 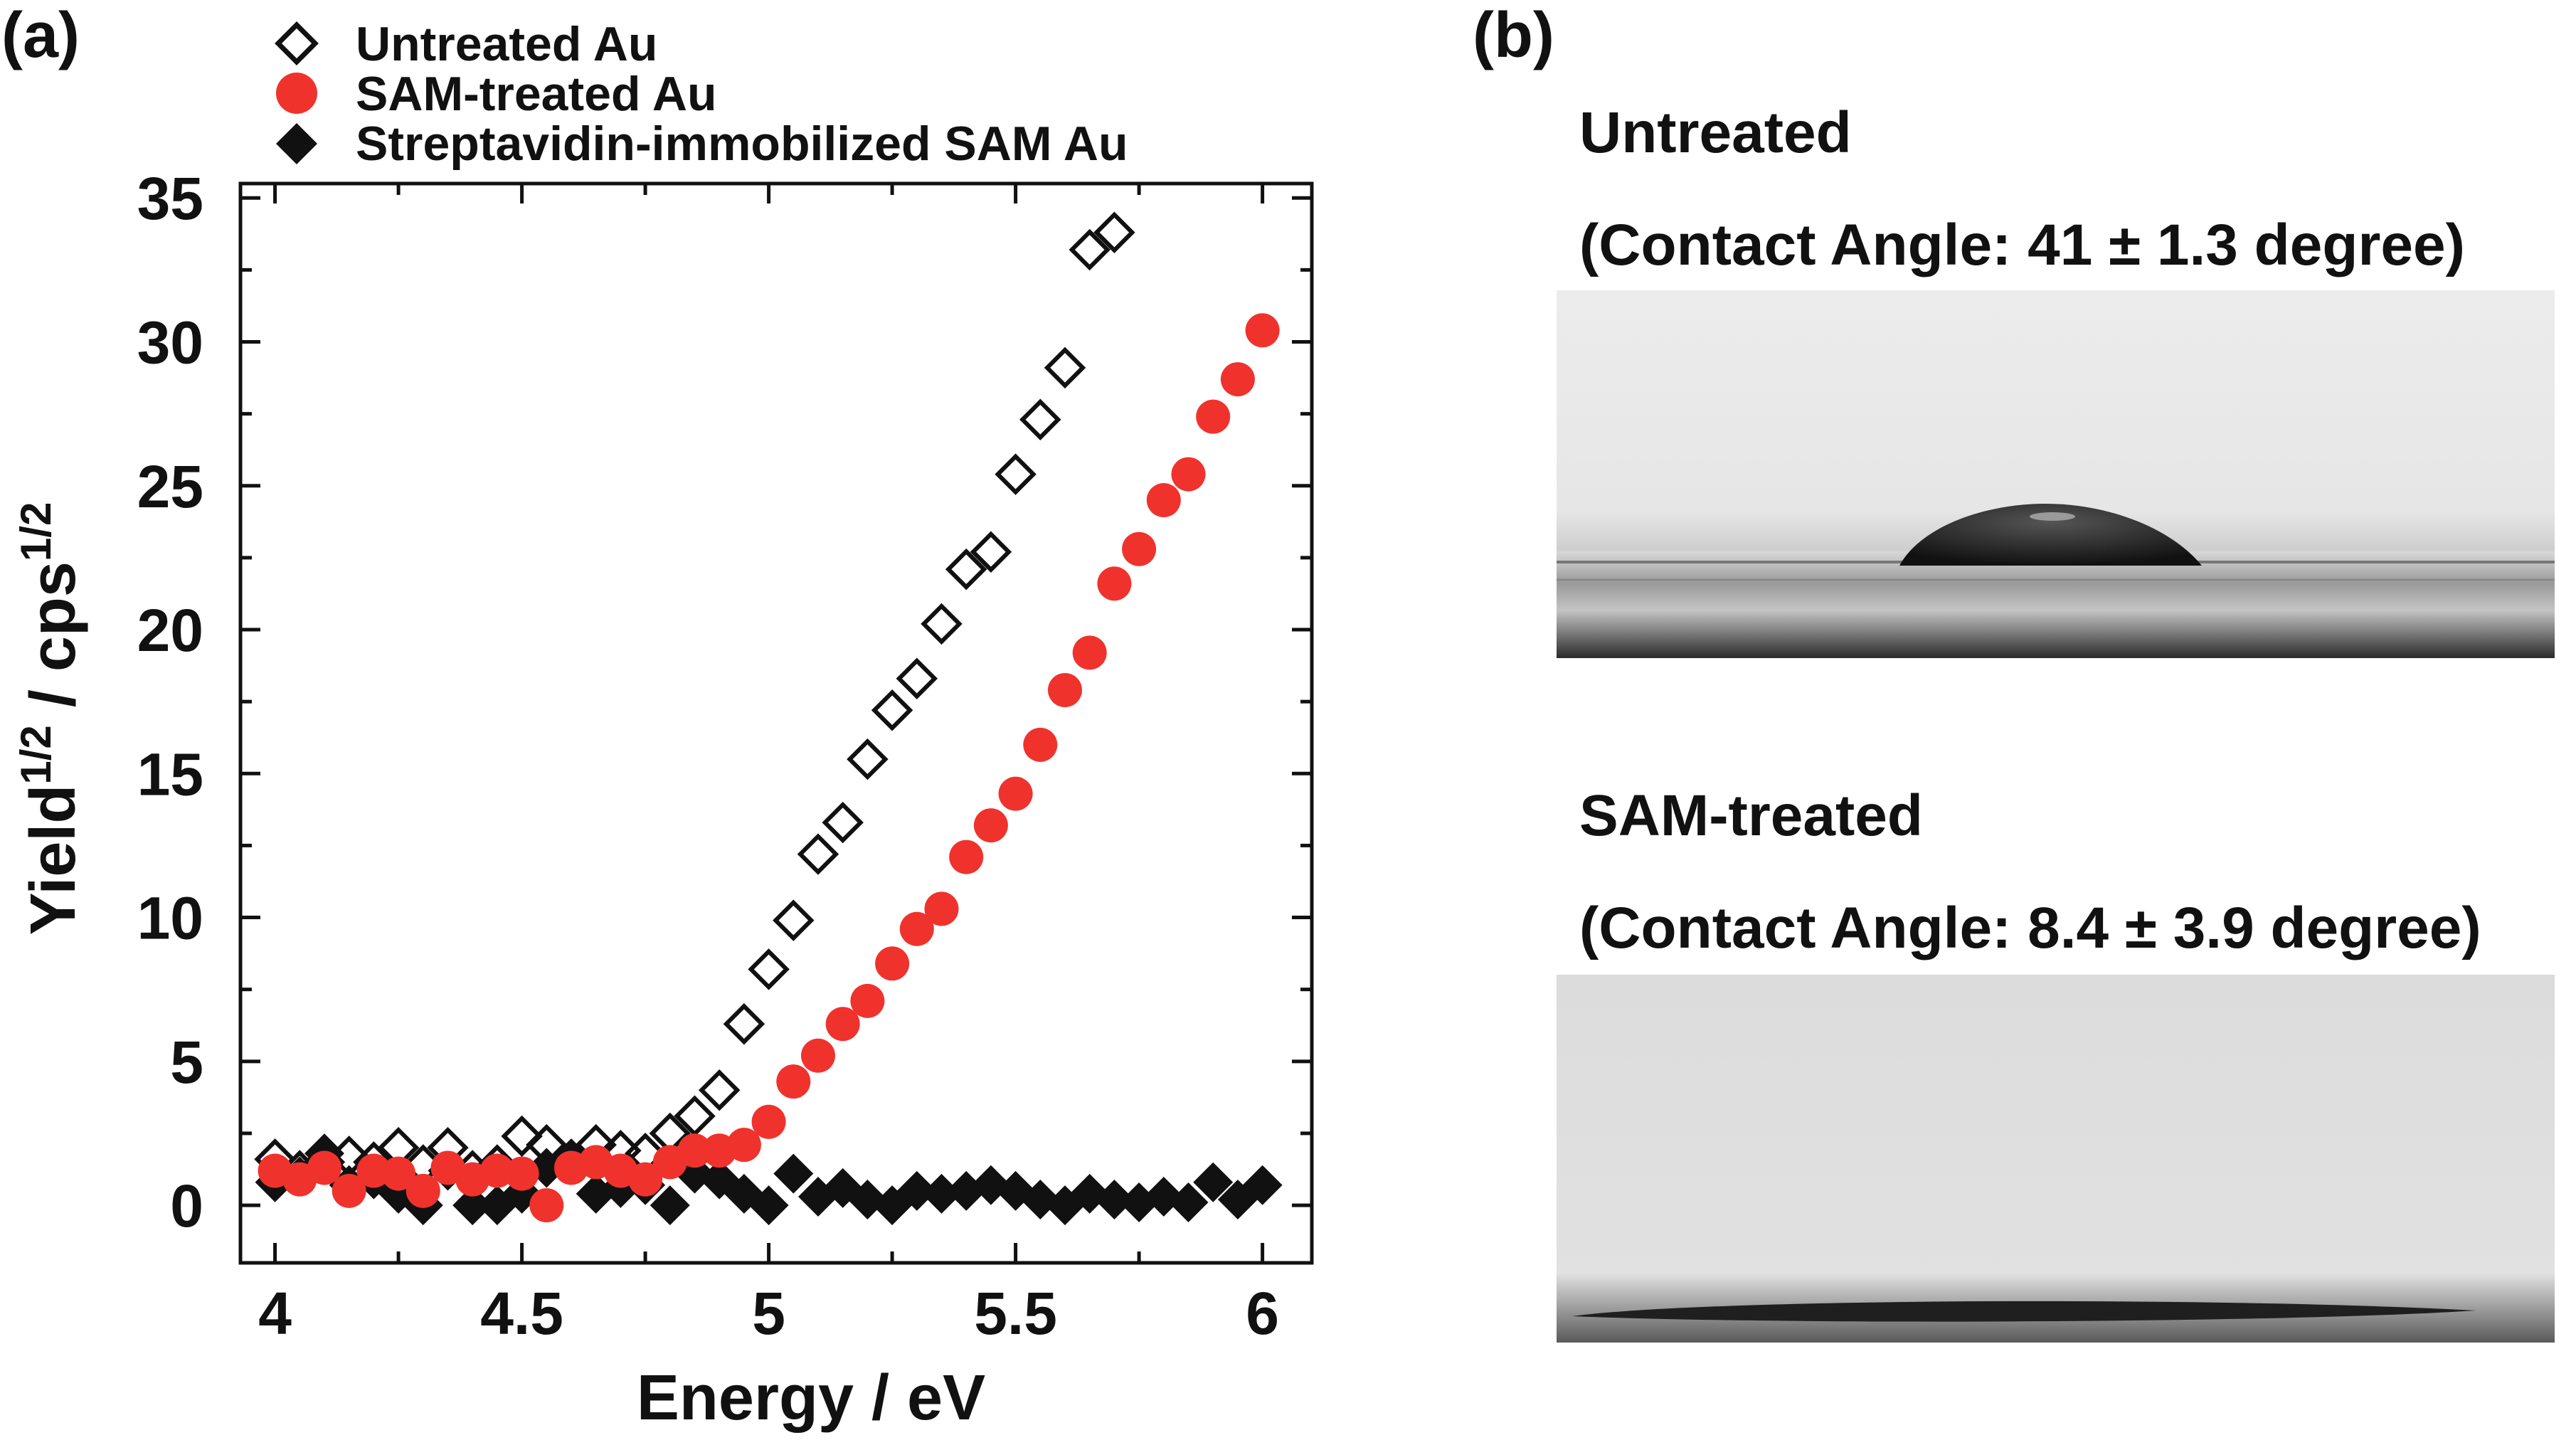 I want to click on photo-untreated-subtitle: (Contact Angle: 41 ± 1.3 degree), so click(x=2022, y=245).